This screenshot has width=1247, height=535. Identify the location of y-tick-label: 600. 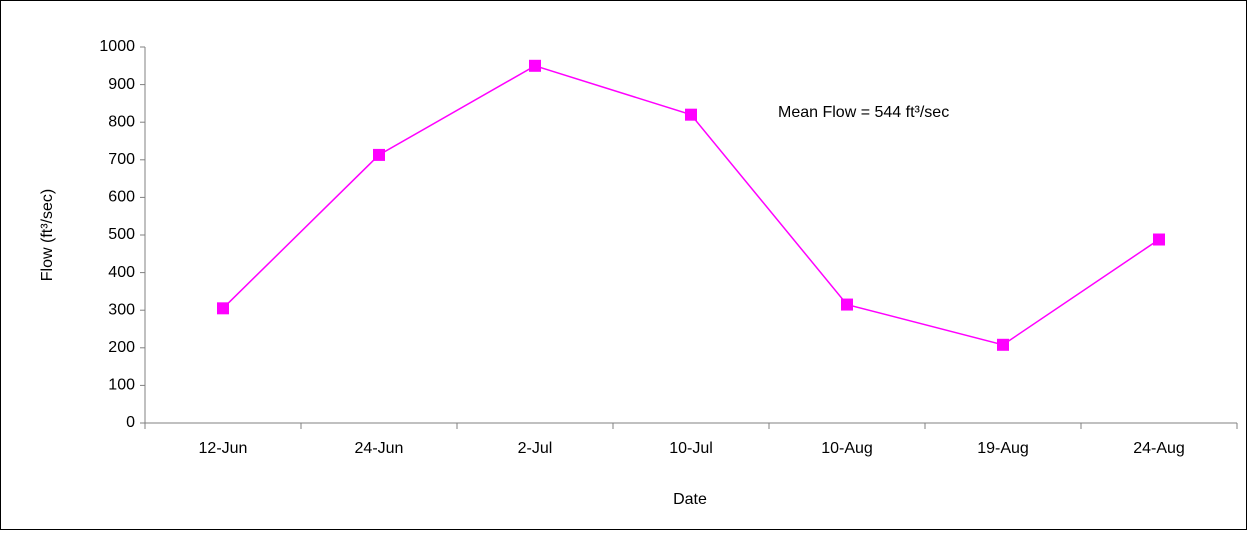
(121, 197).